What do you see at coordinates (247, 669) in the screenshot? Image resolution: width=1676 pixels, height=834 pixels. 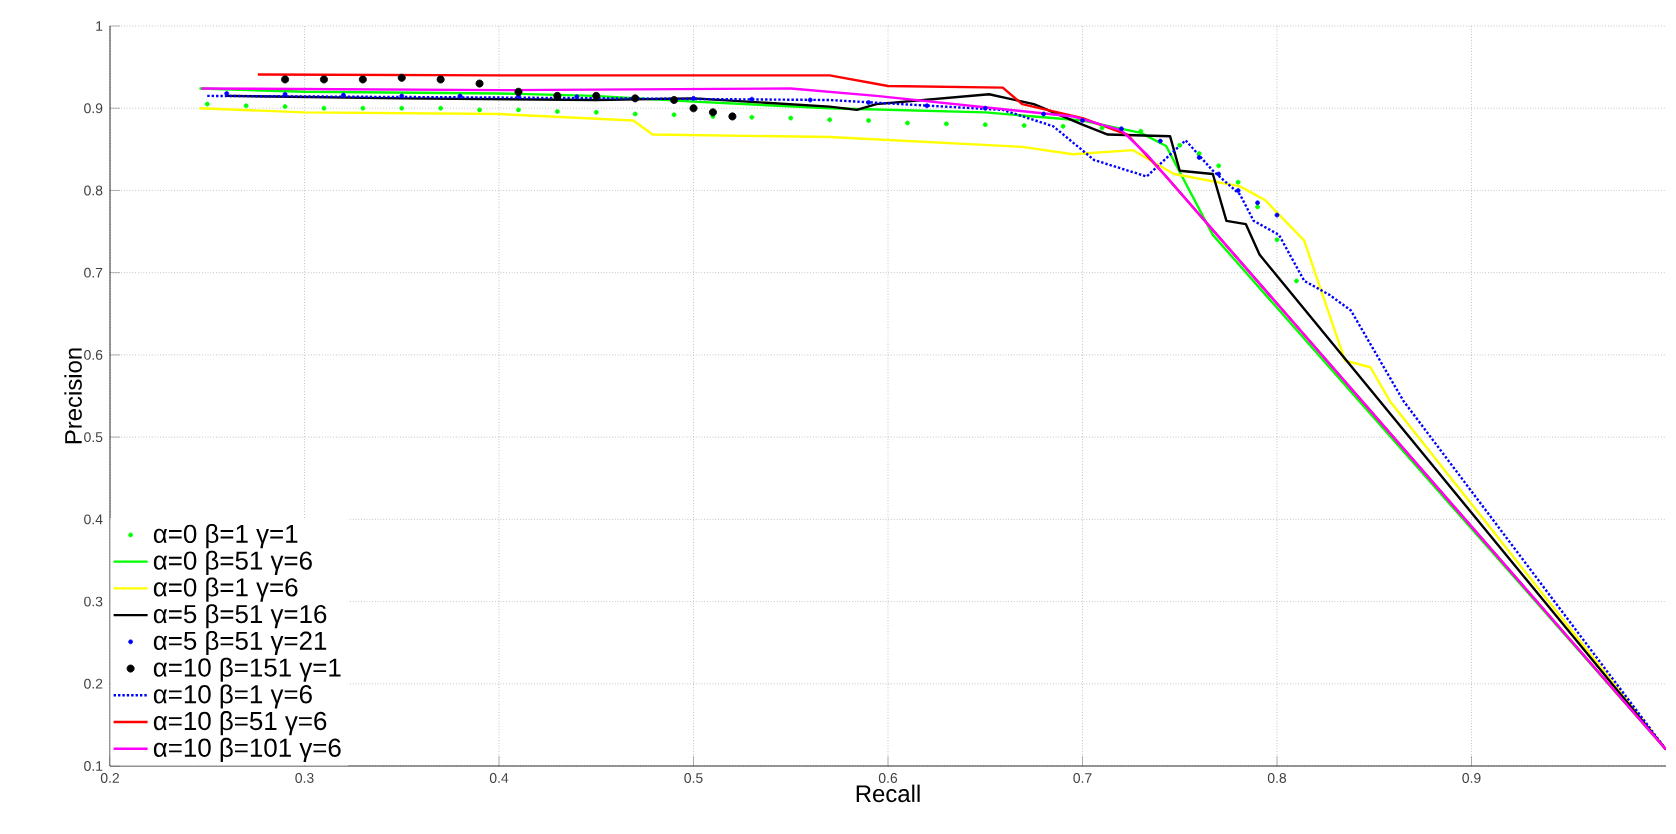 I see `legend-label: α=10 β=151 γ=1` at bounding box center [247, 669].